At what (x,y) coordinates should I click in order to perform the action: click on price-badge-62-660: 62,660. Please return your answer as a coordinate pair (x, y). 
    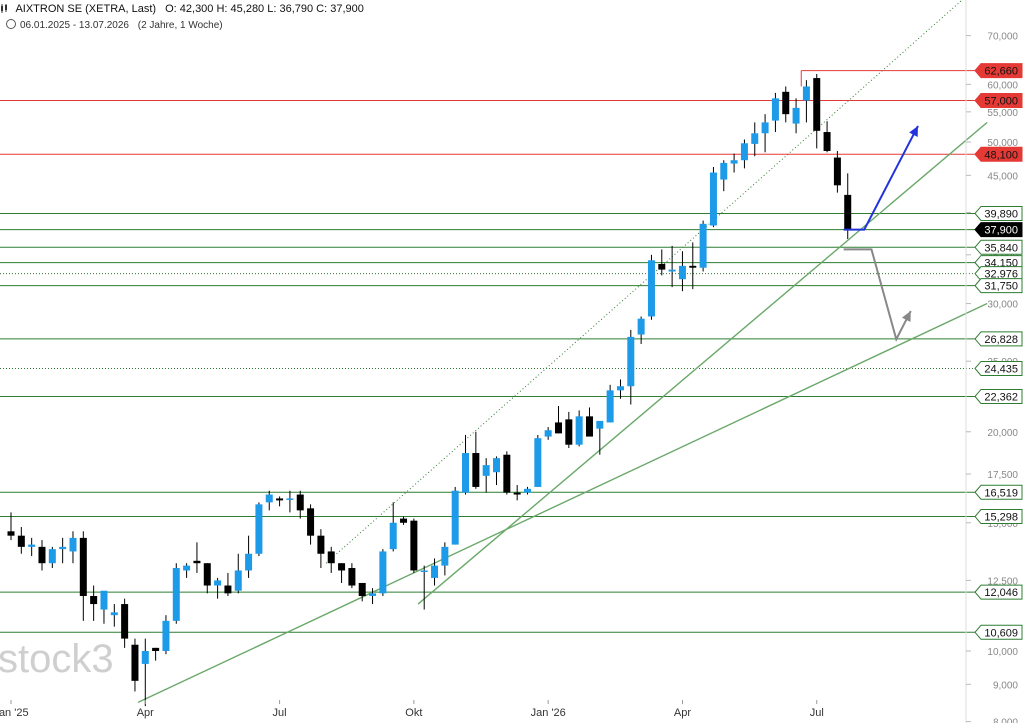
    Looking at the image, I should click on (998, 71).